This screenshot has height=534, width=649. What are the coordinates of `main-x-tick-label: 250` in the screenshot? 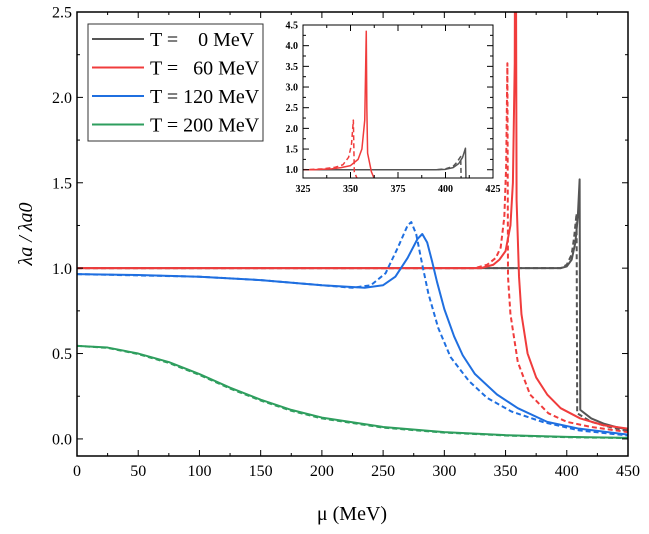 It's located at (383, 471).